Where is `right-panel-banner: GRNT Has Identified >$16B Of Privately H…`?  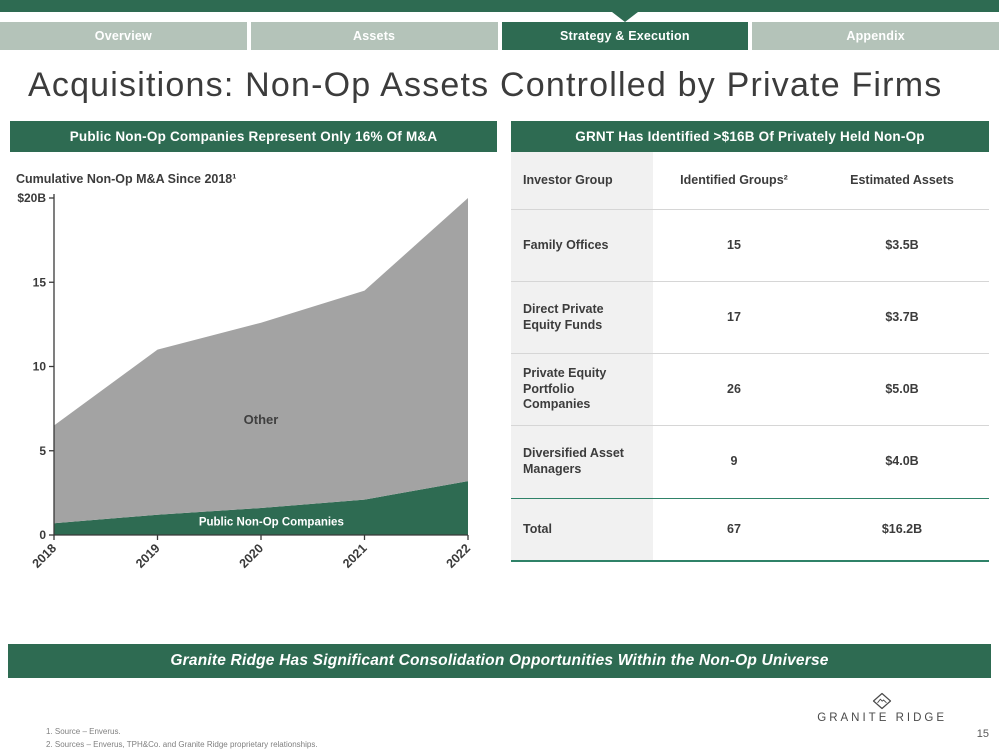
right-panel-banner: GRNT Has Identified >$16B Of Privately H… is located at coordinates (750, 136).